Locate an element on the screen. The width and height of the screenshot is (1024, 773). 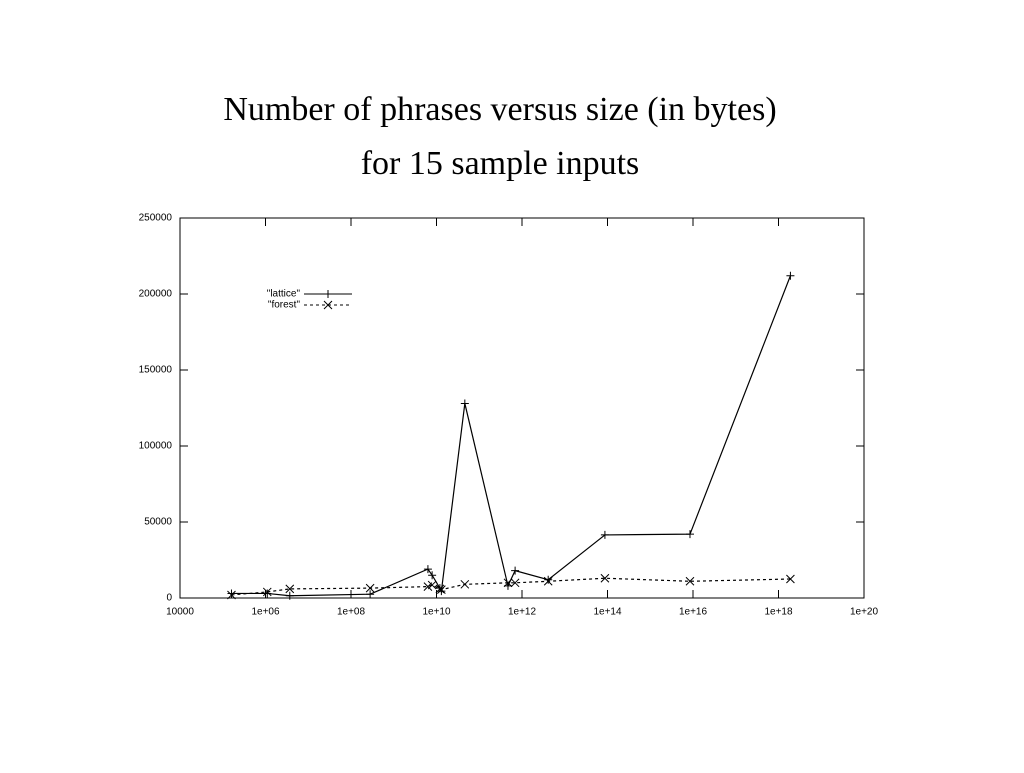
x-tick-label: 1e+12 is located at coordinates (522, 612).